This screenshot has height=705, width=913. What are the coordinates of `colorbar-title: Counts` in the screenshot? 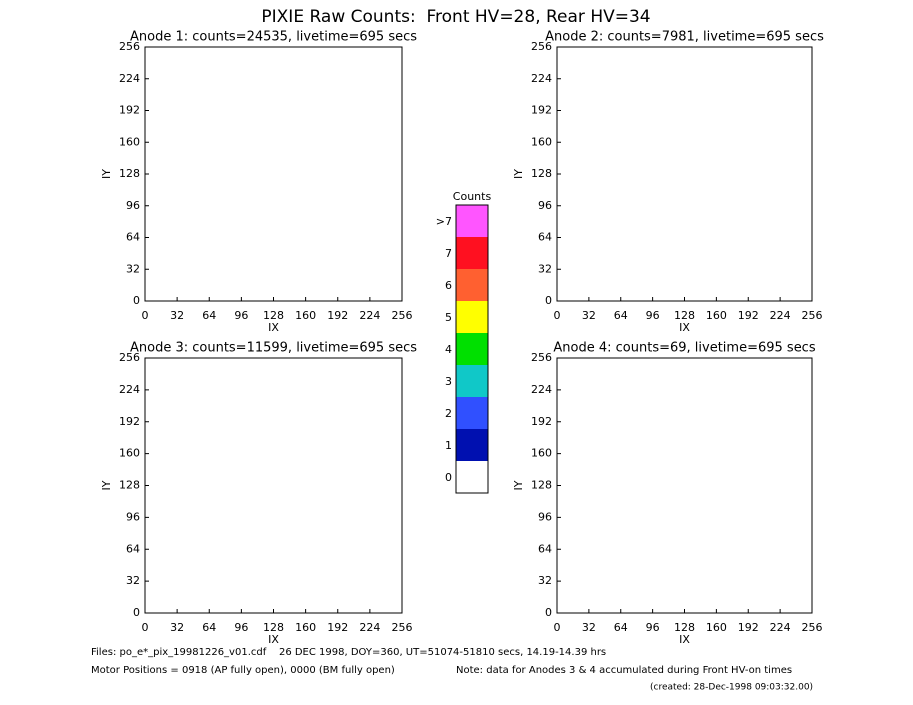 It's located at (472, 196).